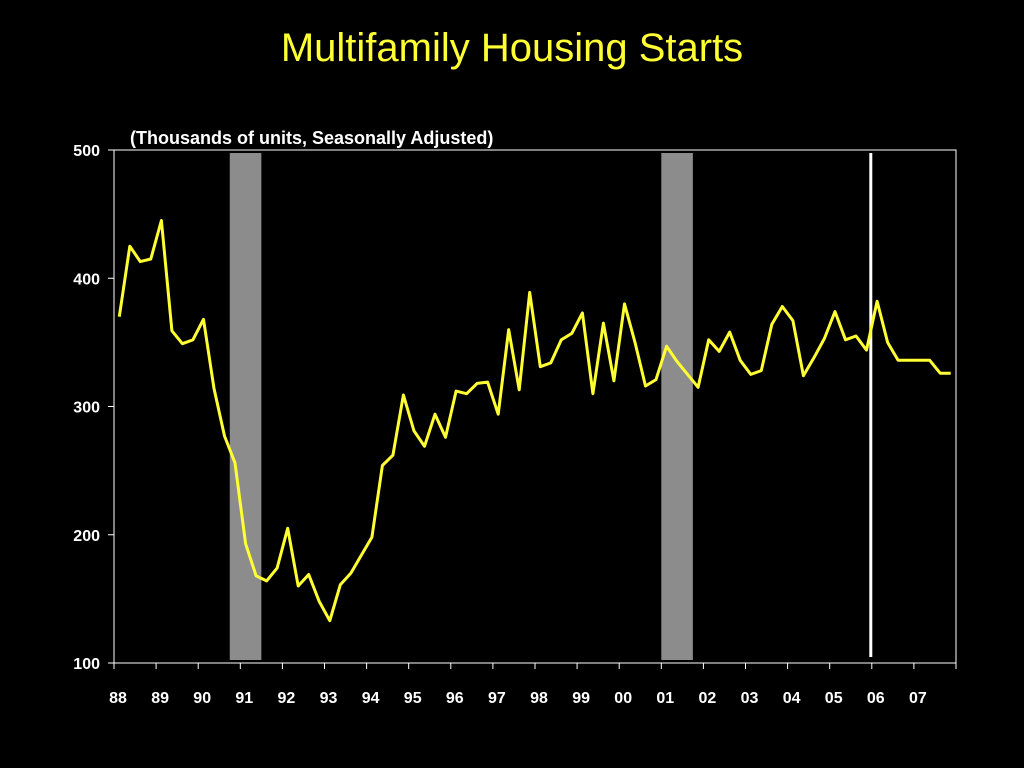  Describe the element at coordinates (86, 408) in the screenshot. I see `y-tick-label: 300` at that location.